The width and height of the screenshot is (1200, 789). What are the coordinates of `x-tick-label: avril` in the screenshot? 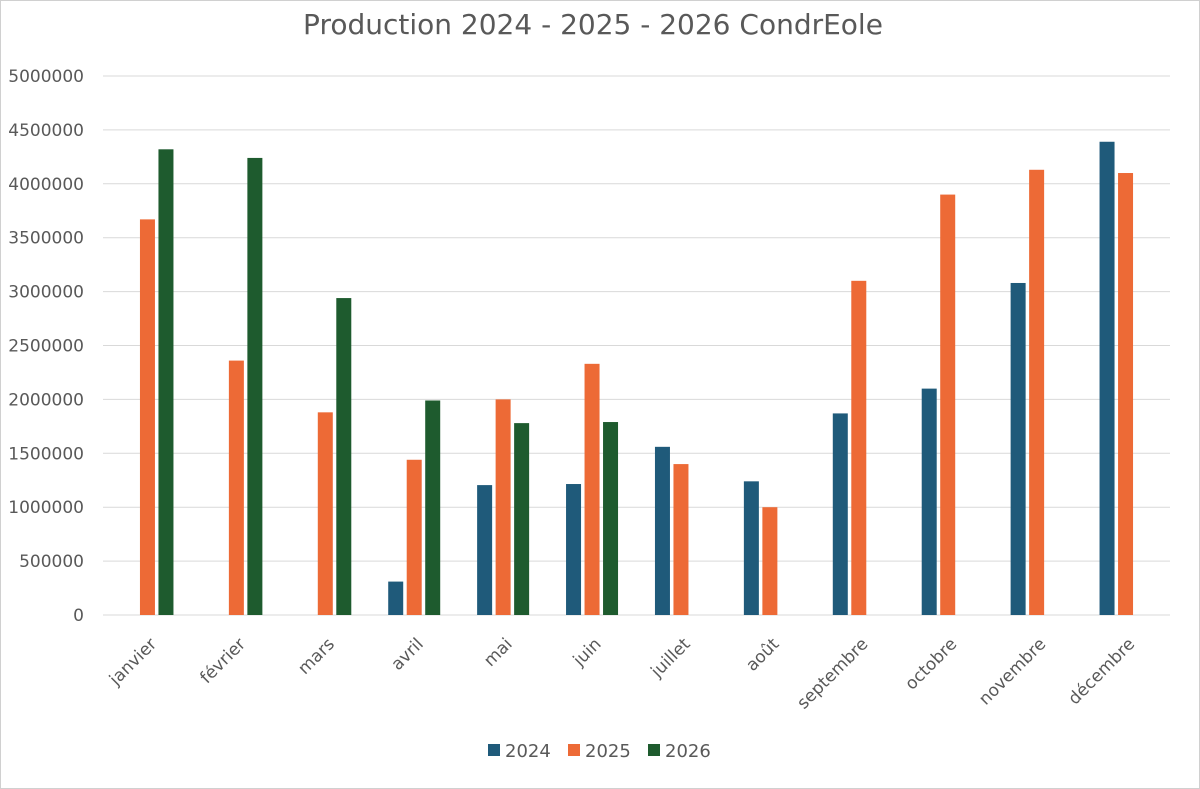 It's located at (407, 654).